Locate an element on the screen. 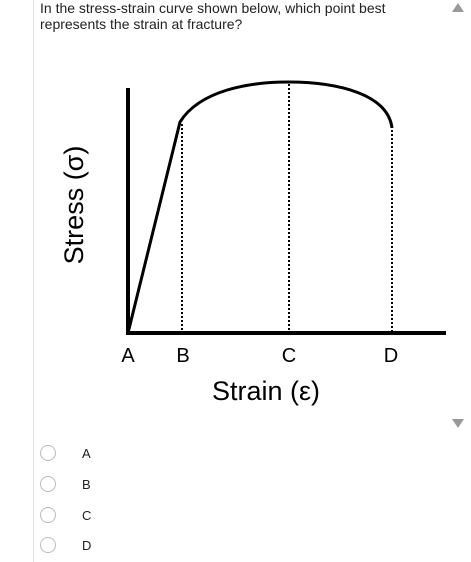 The height and width of the screenshot is (562, 471). option-label: C is located at coordinates (87, 515).